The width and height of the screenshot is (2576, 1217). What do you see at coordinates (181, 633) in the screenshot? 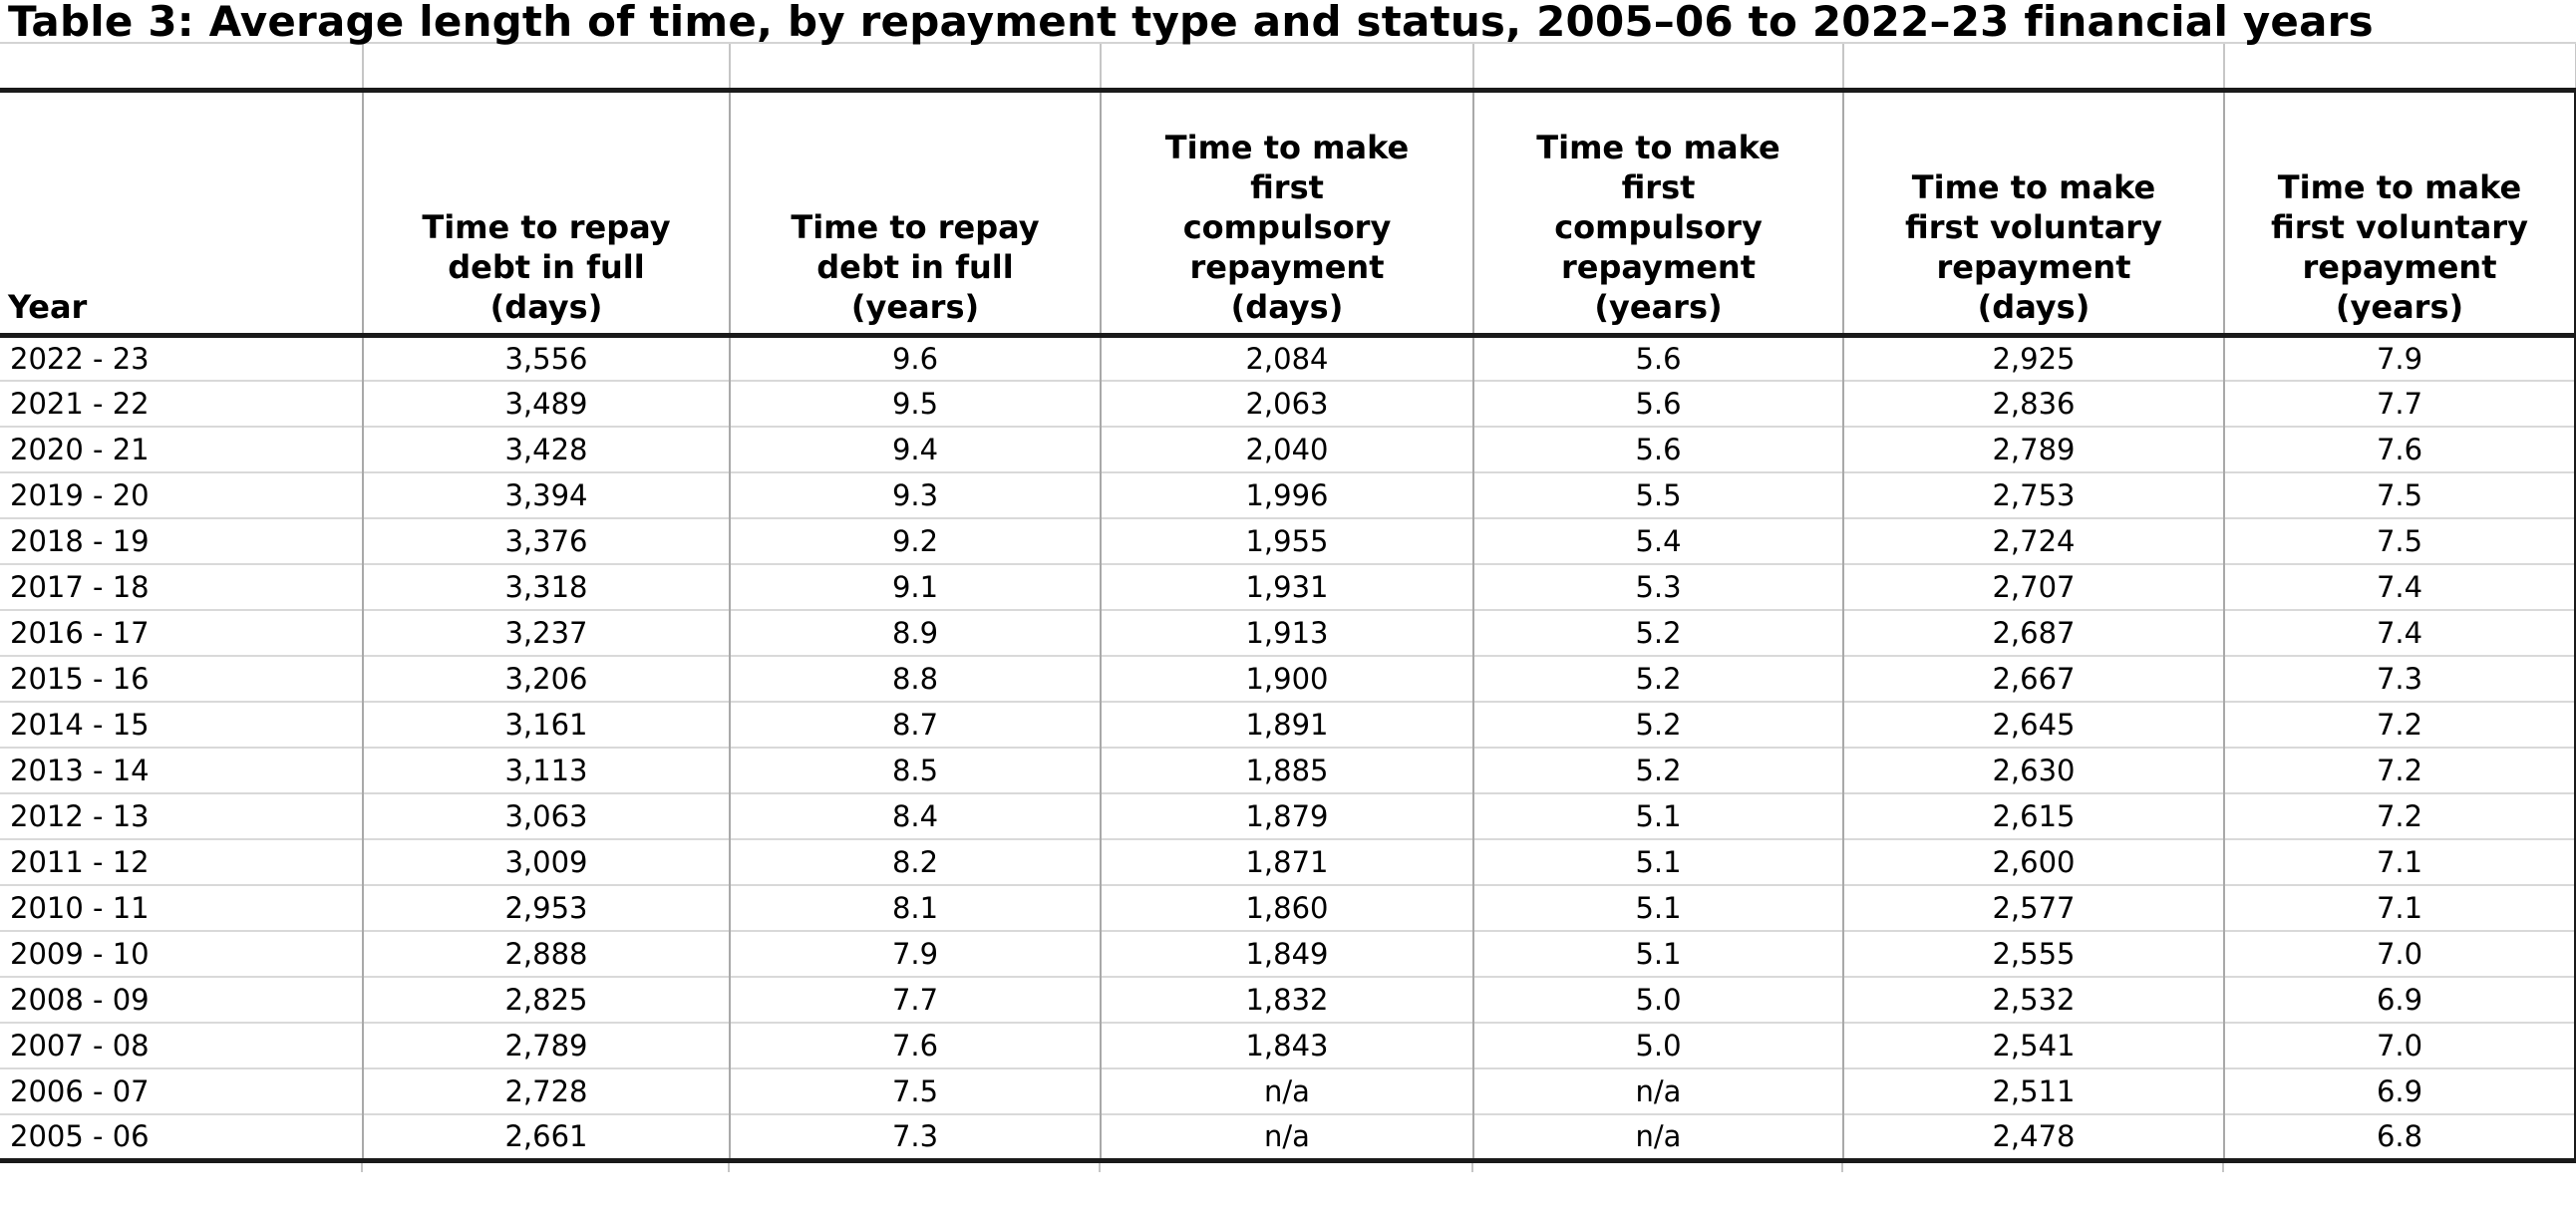
I see `year-cell: 2016 - 17` at bounding box center [181, 633].